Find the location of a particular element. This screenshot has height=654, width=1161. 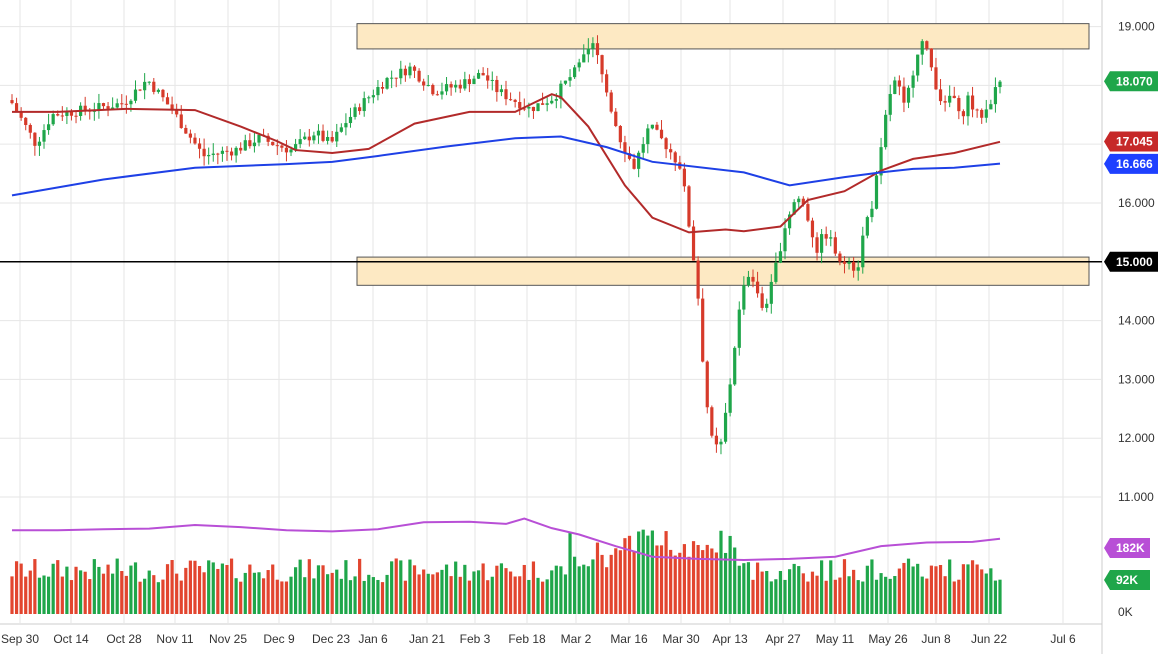

x-tick-label: Feb 18 is located at coordinates (527, 639).